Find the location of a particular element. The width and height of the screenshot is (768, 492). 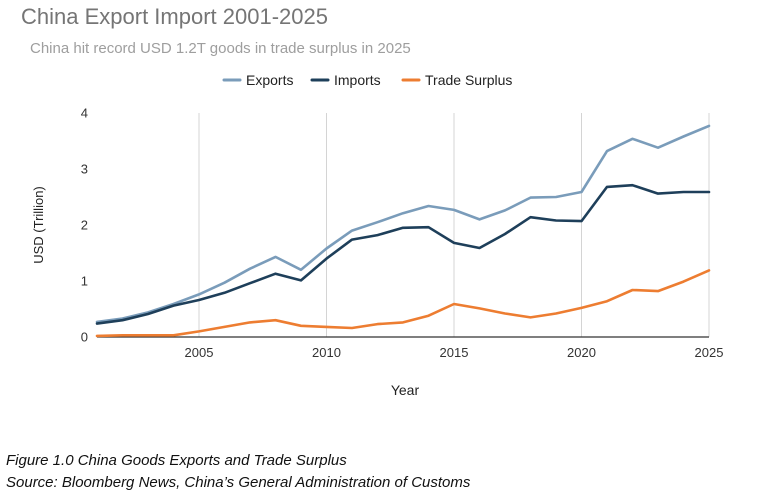

x-tick-label: 2010 is located at coordinates (326, 352).